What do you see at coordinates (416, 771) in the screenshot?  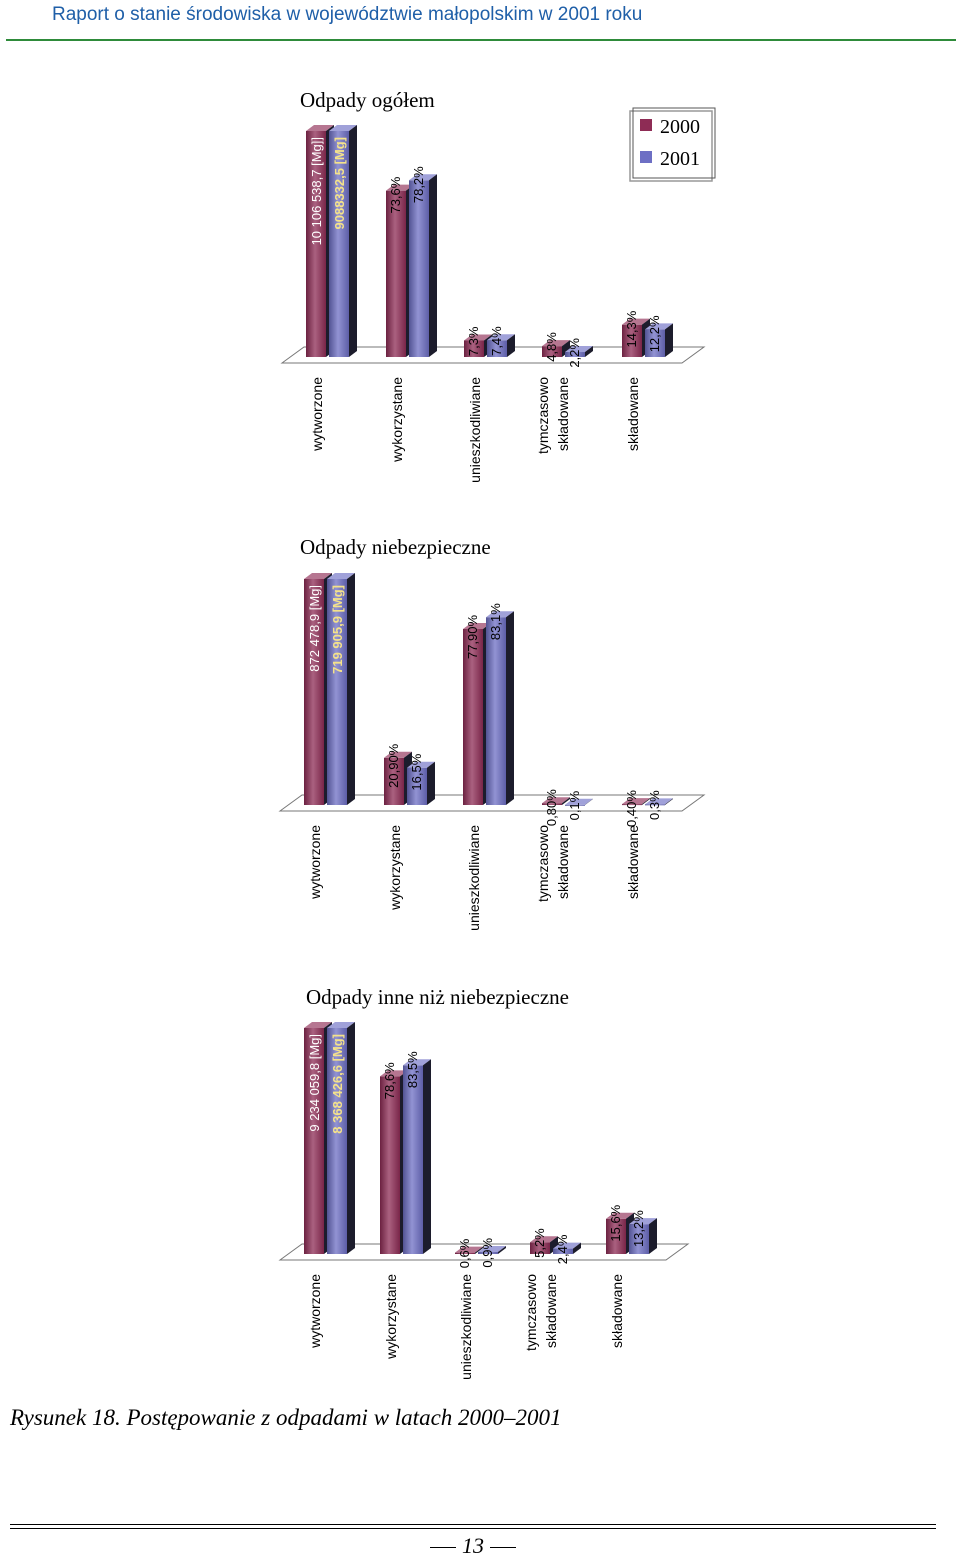 I see `data-label: 16,5%` at bounding box center [416, 771].